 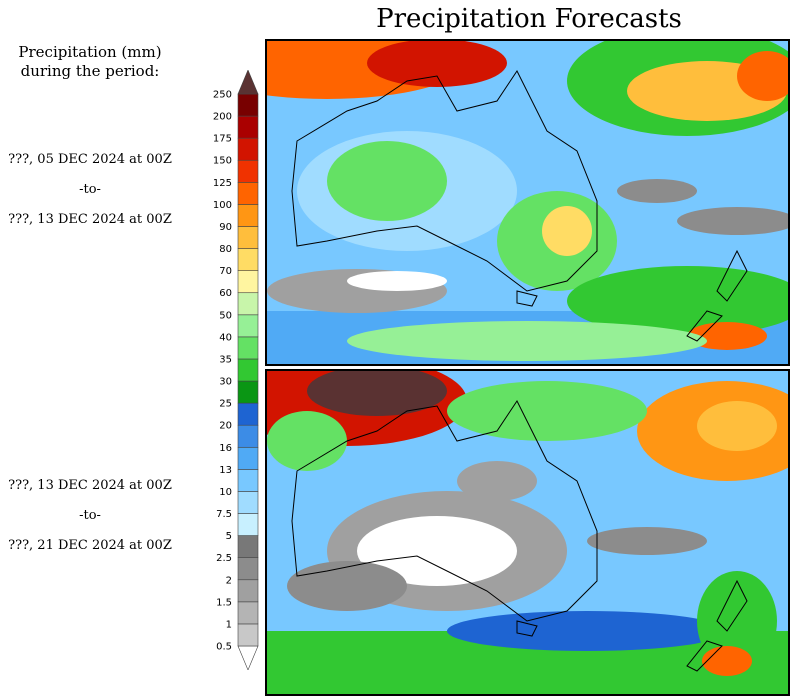 I want to click on colorbar-tick-label: 5, so click(x=229, y=536).